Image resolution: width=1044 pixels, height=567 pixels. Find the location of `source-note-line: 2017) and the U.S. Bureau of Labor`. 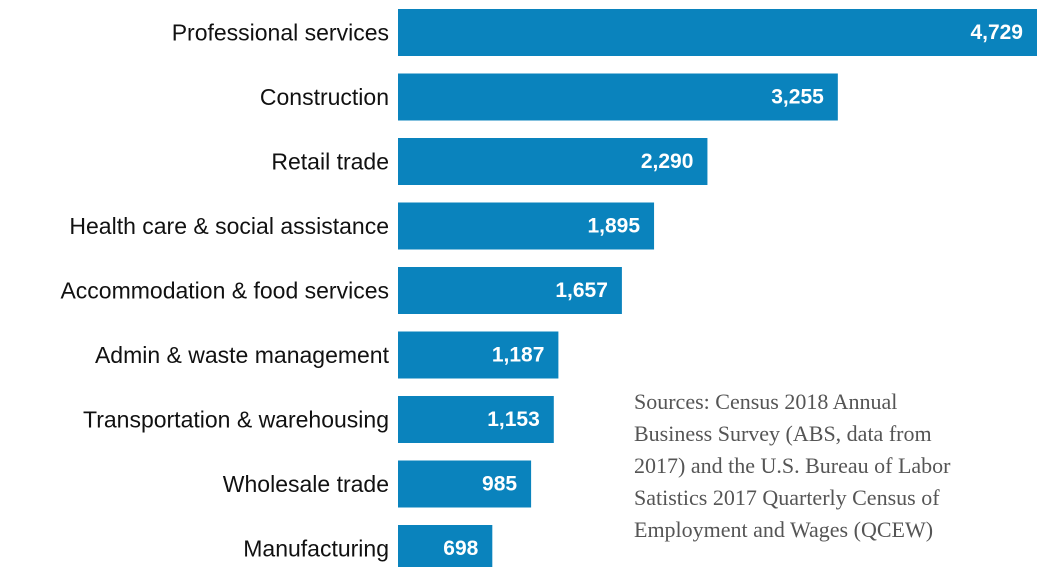

source-note-line: 2017) and the U.S. Bureau of Labor is located at coordinates (792, 465).